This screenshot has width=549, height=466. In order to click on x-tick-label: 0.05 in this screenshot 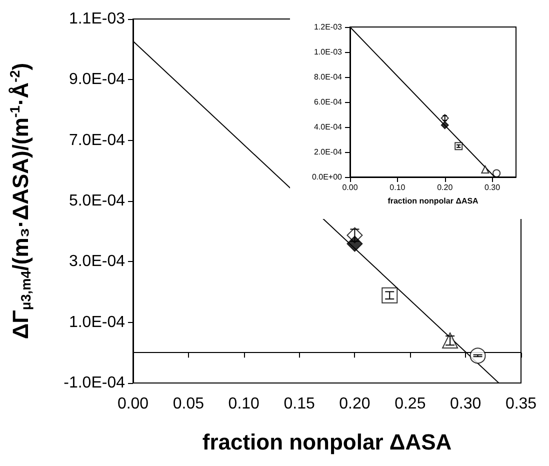, I will do `click(188, 403)`.